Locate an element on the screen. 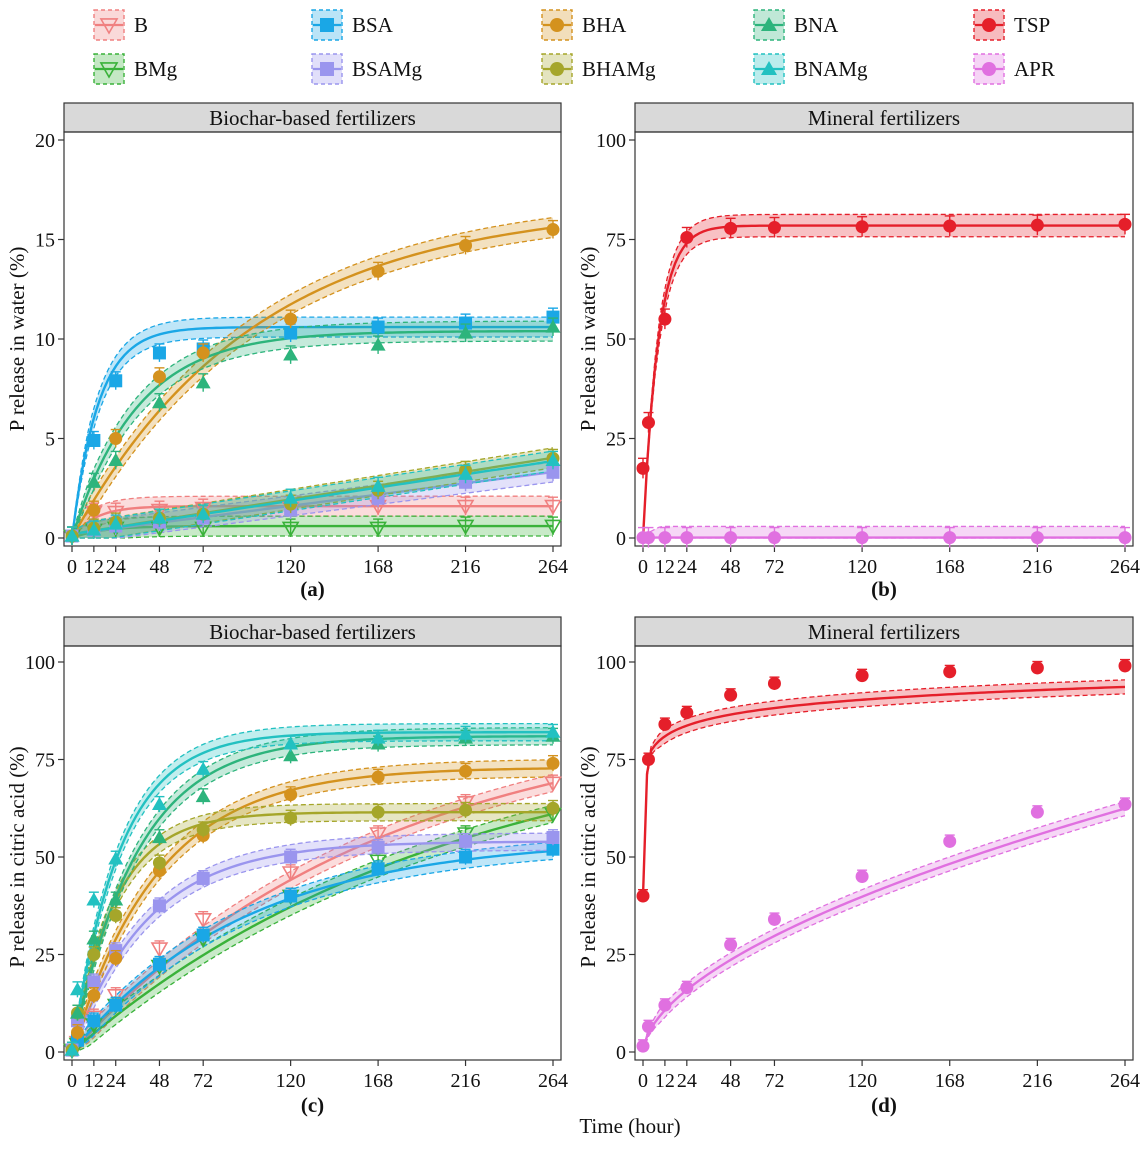  legend-marker-circle is located at coordinates (989, 25).